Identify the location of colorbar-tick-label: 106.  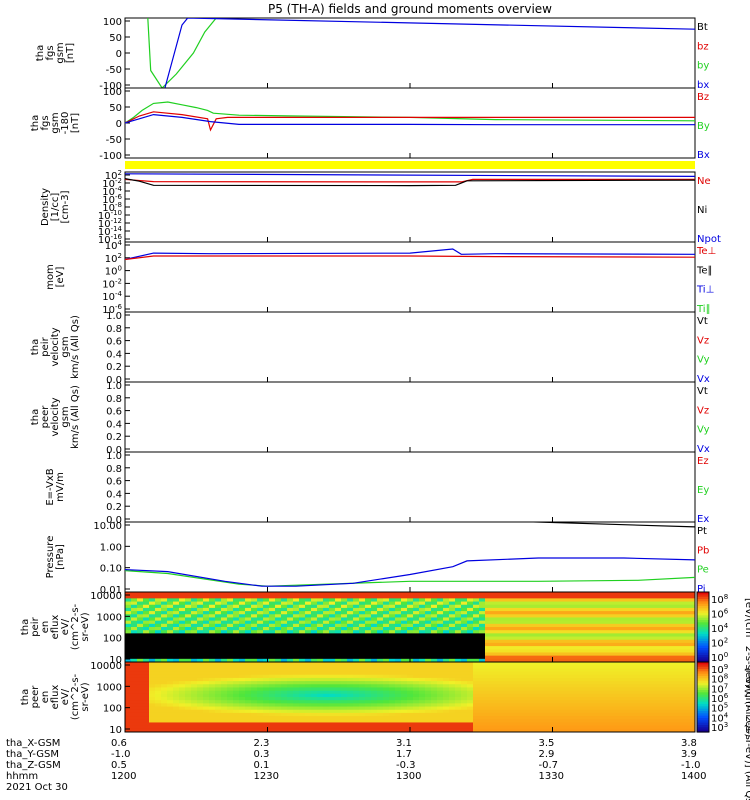
(720, 614).